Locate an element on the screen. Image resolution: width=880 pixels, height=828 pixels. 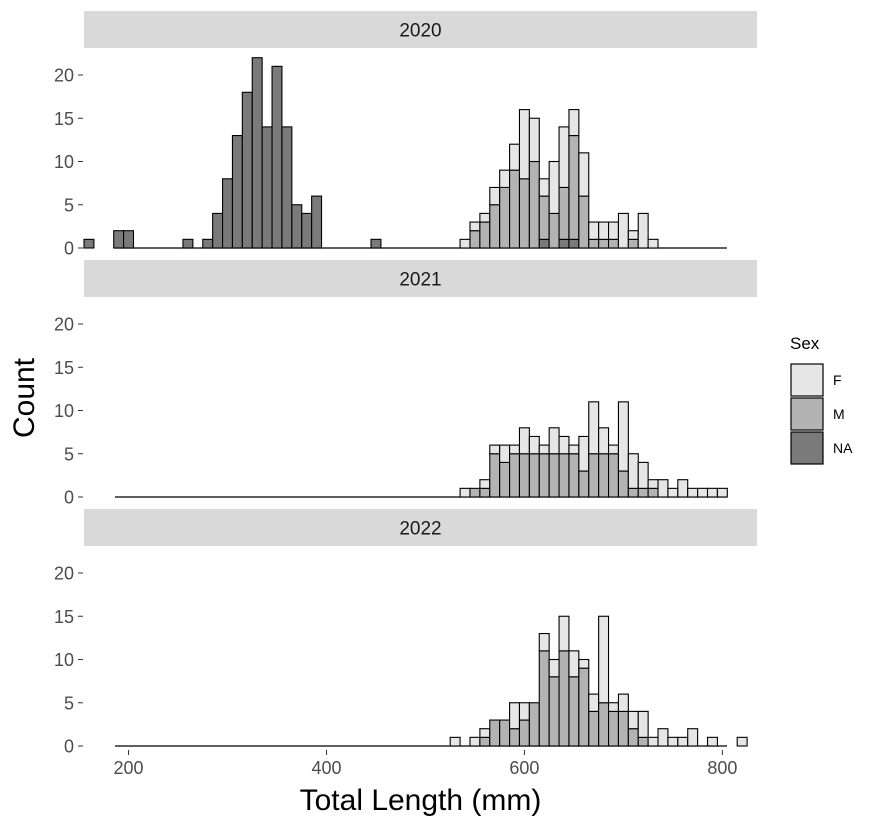
x-tick-label: 800 is located at coordinates (722, 768).